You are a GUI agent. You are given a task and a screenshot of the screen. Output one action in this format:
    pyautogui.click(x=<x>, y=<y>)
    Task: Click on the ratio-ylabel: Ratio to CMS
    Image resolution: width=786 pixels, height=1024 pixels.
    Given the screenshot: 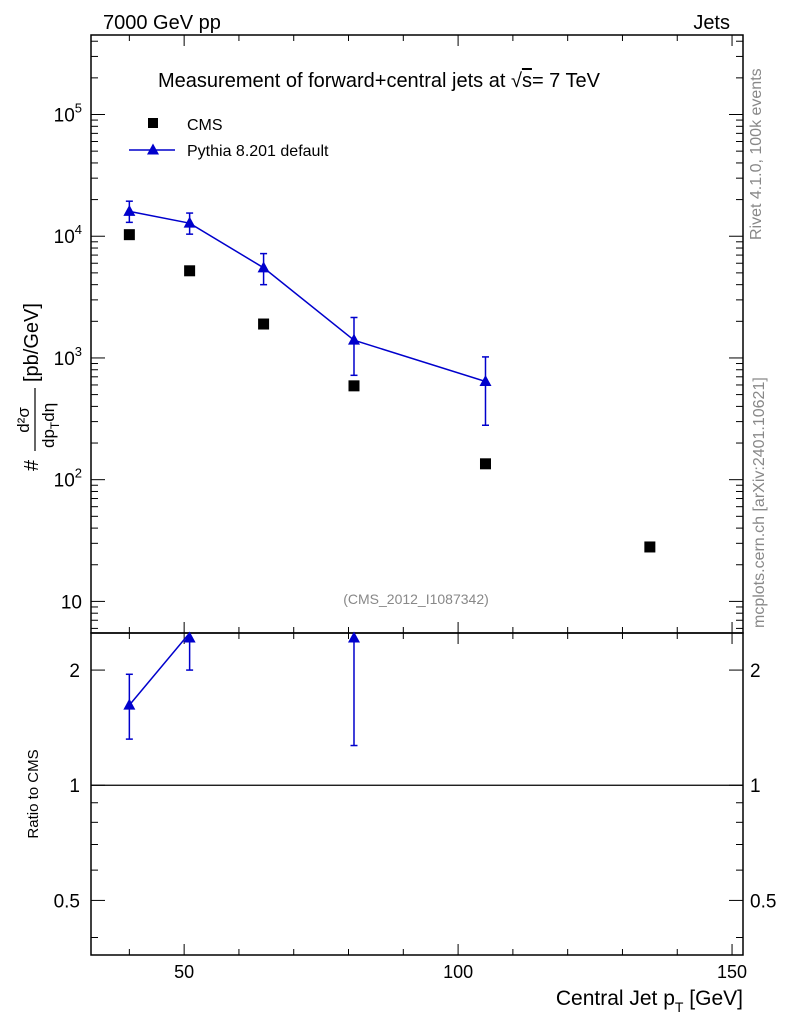 What is the action you would take?
    pyautogui.click(x=33, y=793)
    